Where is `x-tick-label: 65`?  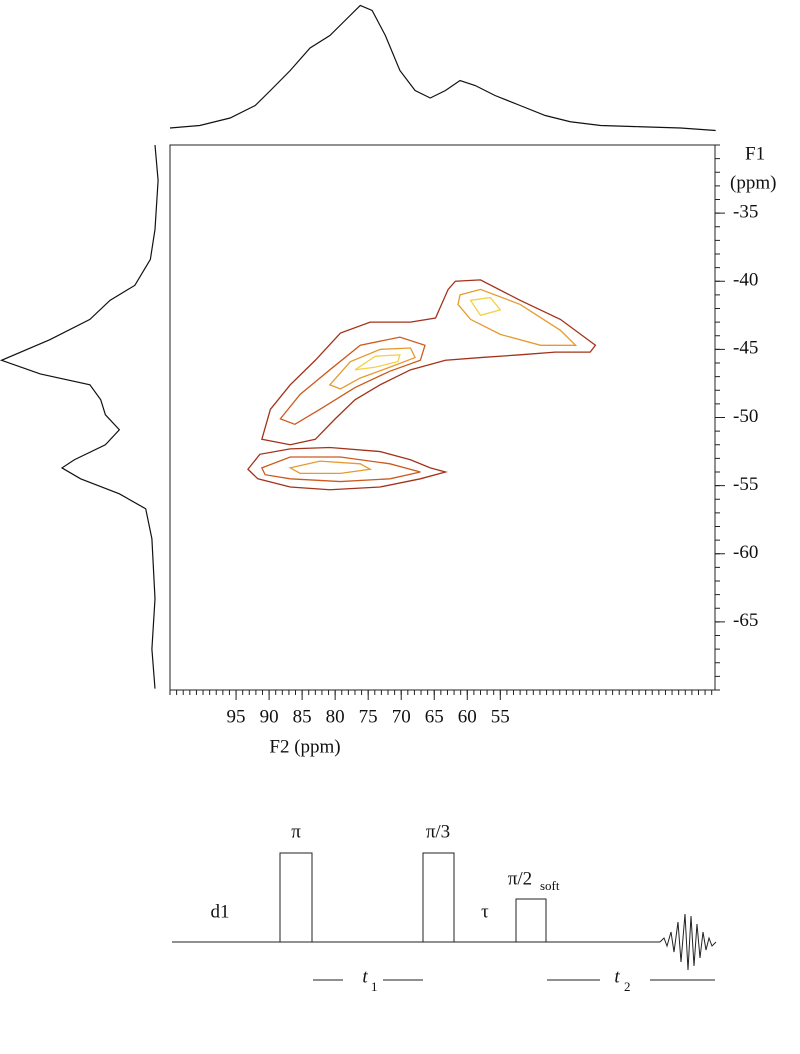
x-tick-label: 65 is located at coordinates (434, 716).